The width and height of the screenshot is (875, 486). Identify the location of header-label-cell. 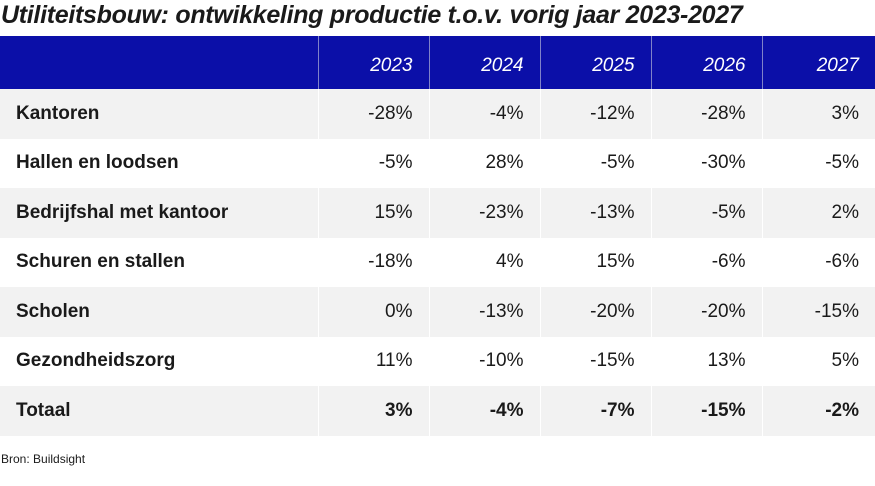
(159, 62).